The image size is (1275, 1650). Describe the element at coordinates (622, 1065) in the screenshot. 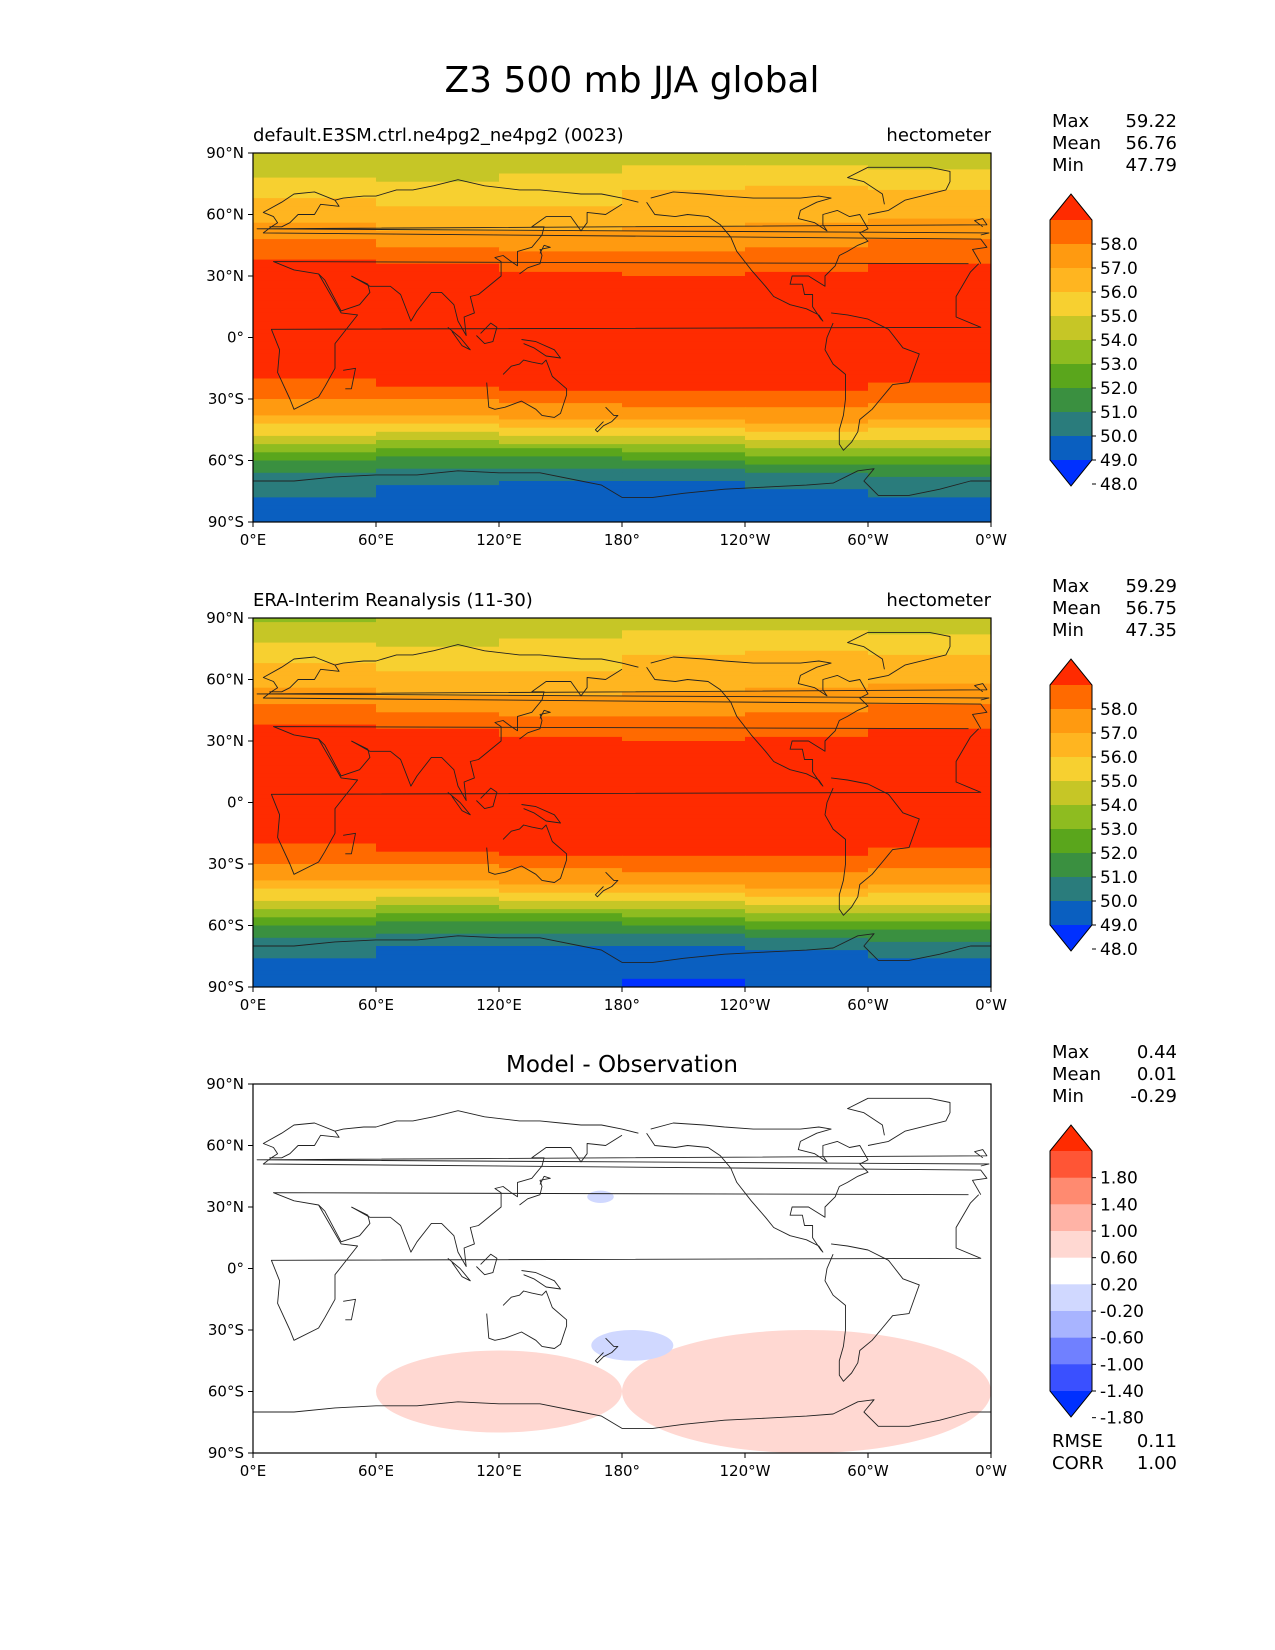

I see `panel-center-title: Model - Observation` at that location.